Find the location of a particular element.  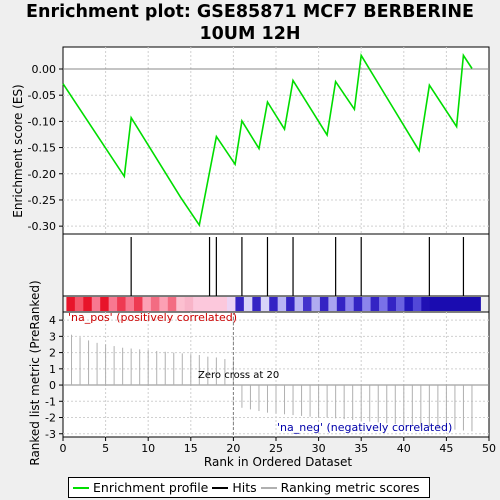

legend-label: Ranking metric scores is located at coordinates (350, 487).